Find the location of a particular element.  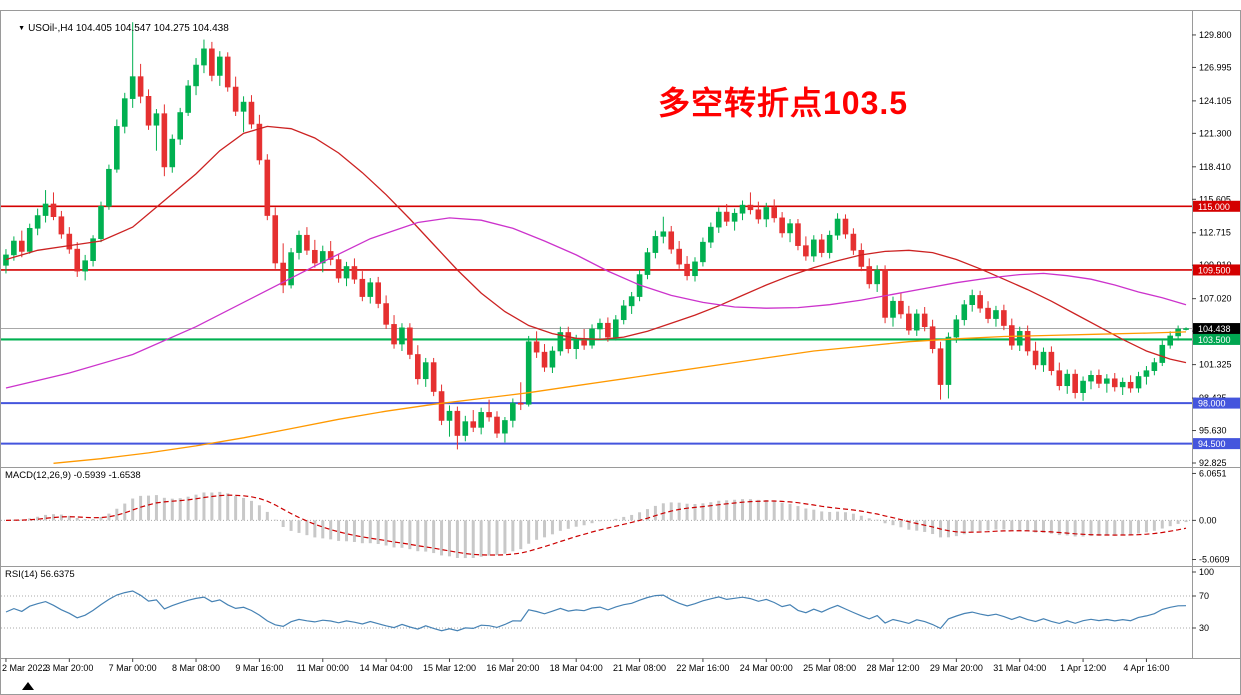

macd-axis: 6.0651 0.00 -5.0609 is located at coordinates (1211, 516).